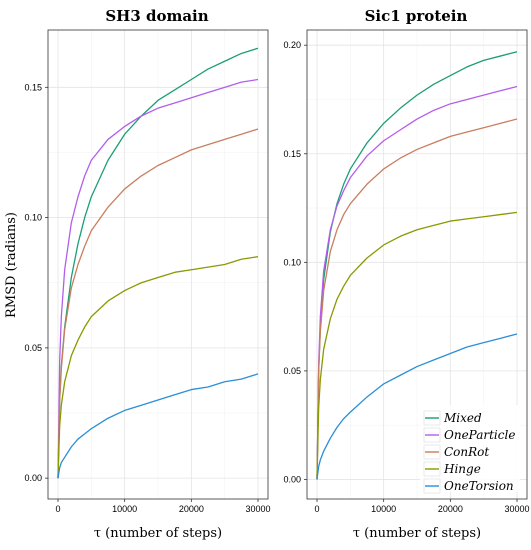 This screenshot has width=531, height=550. I want to click on sic1-y-tick-label: 0.20, so click(292, 45).